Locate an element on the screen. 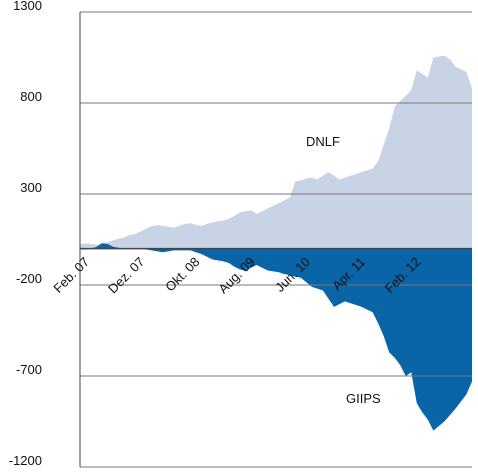  y-tick-label: -1200 is located at coordinates (25, 460).